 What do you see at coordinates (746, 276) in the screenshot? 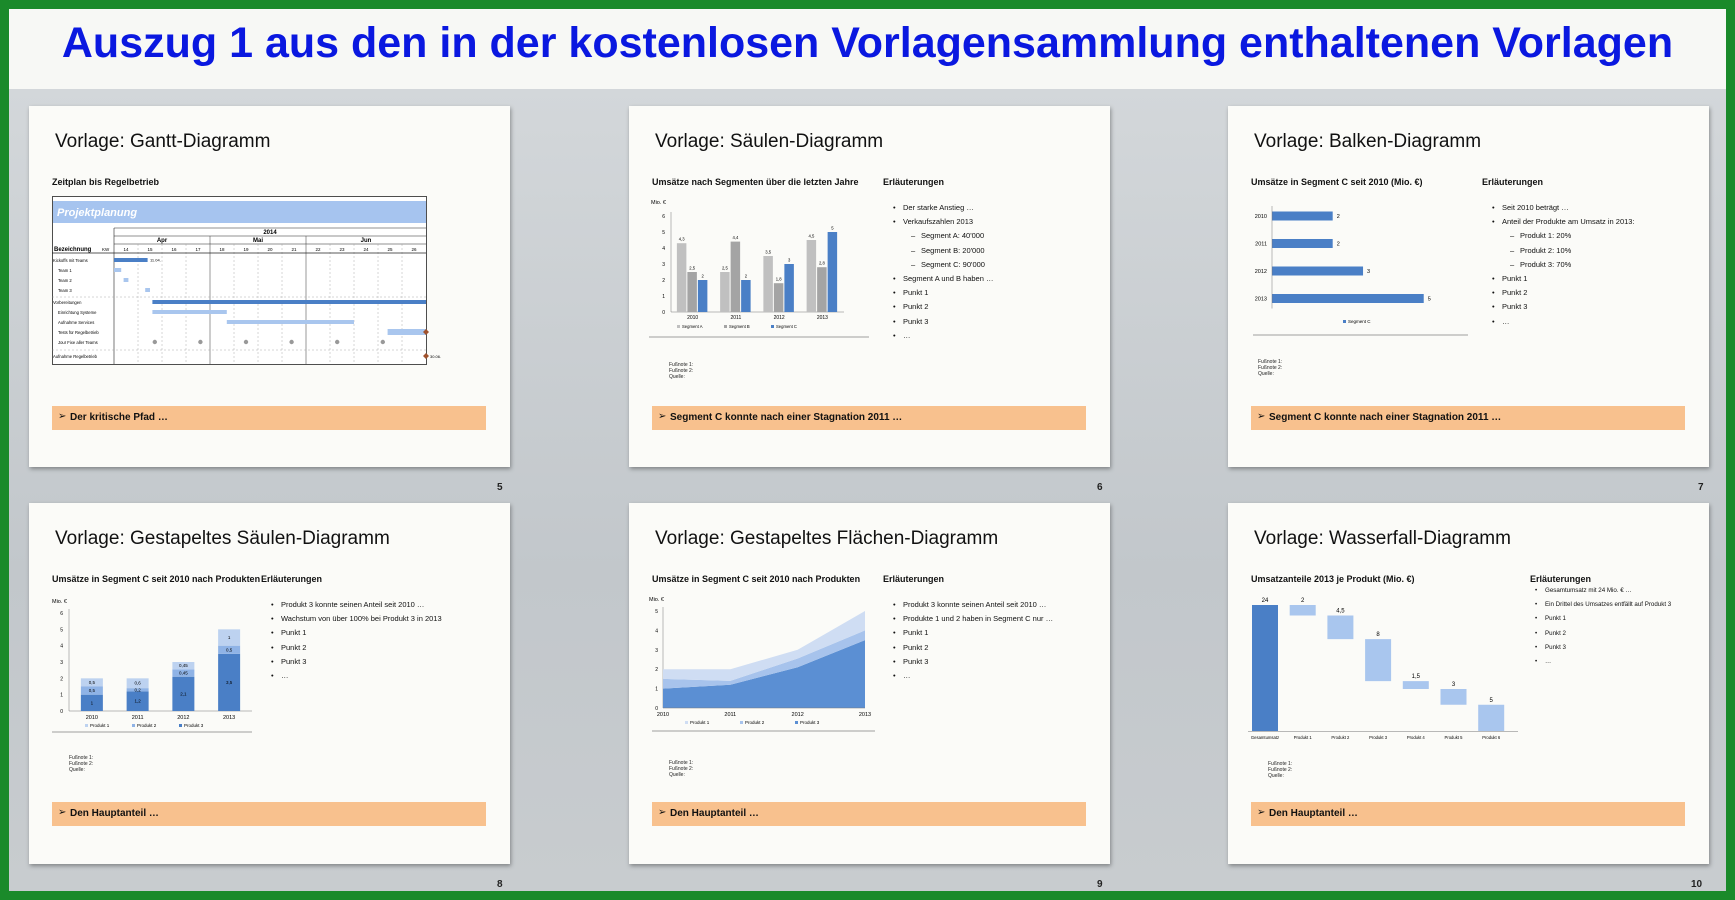
I see `data-label: 2` at bounding box center [746, 276].